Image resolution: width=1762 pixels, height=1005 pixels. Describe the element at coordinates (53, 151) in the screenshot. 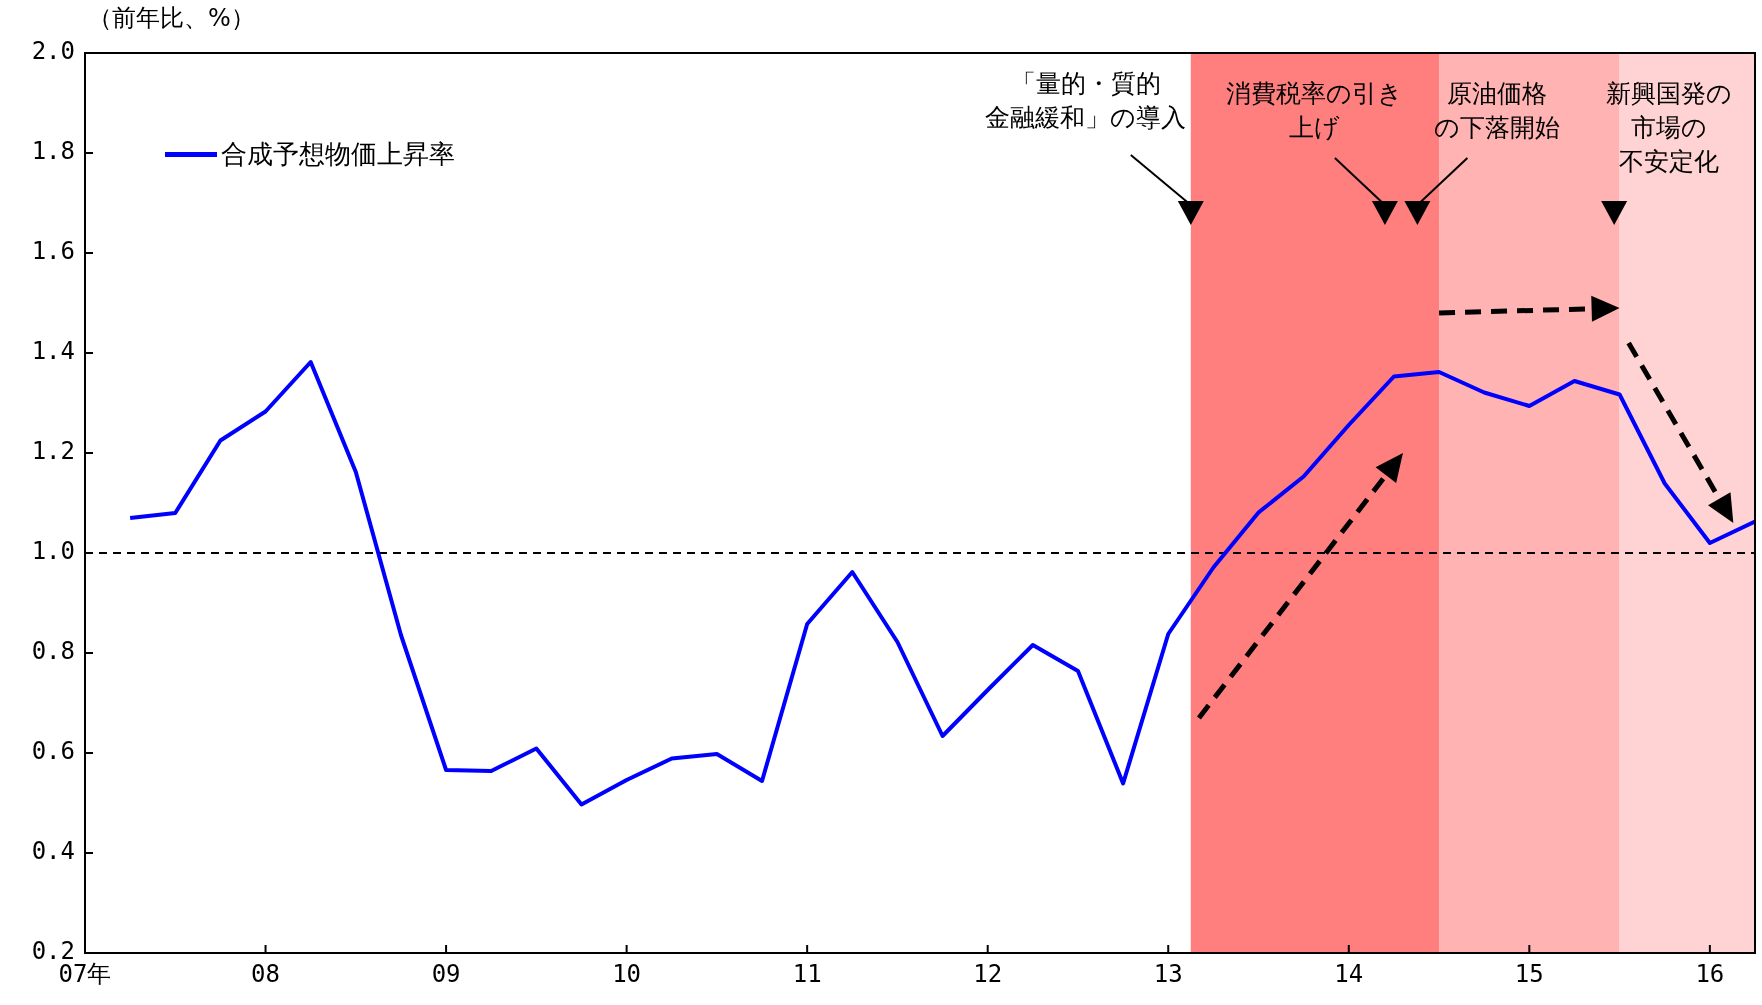

I see `y-tick-label: 1.8` at that location.